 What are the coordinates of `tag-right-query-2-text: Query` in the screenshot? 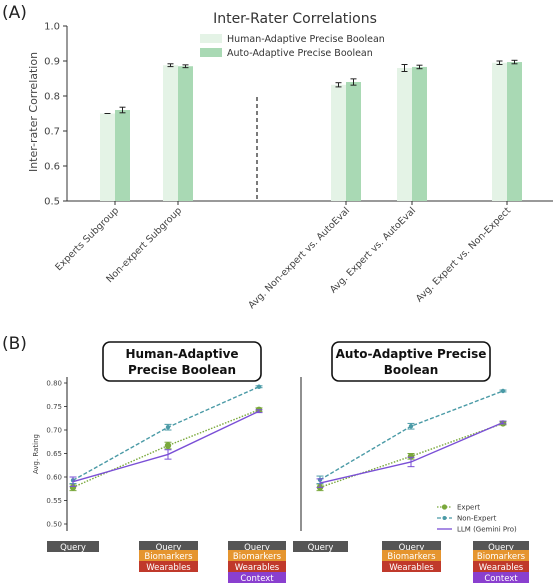 It's located at (412, 548).